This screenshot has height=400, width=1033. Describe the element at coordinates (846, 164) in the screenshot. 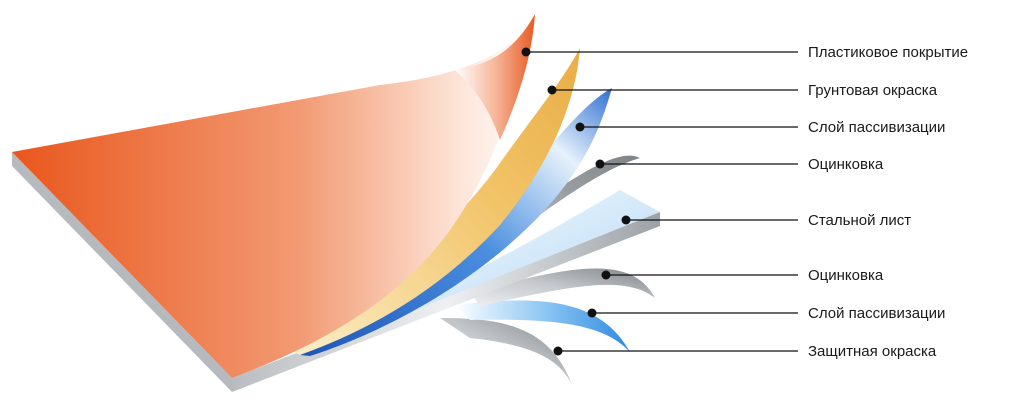

I see `label-zinc-top: Оцинковка` at that location.